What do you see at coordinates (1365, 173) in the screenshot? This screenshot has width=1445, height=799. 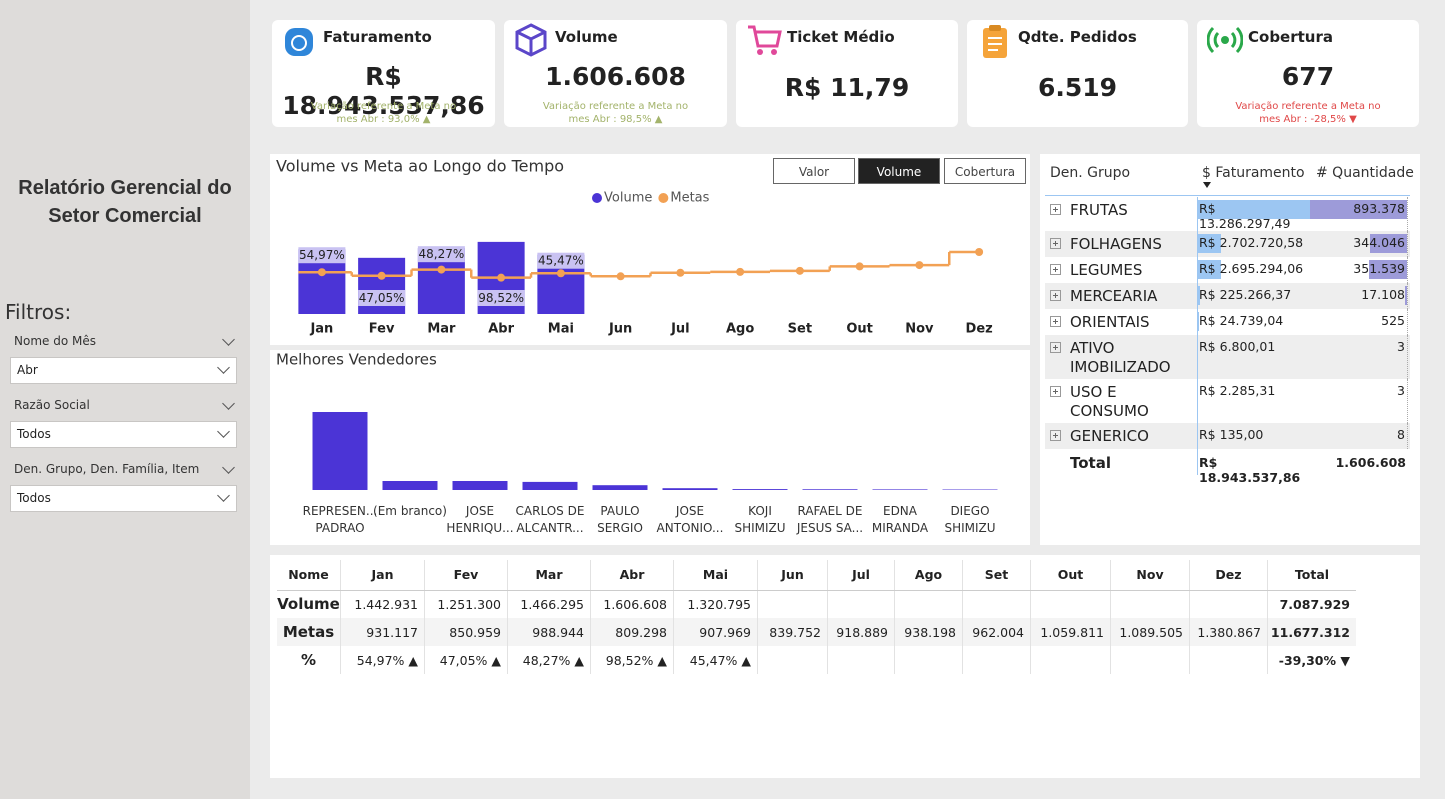 I see `column-header: # Quantidade` at bounding box center [1365, 173].